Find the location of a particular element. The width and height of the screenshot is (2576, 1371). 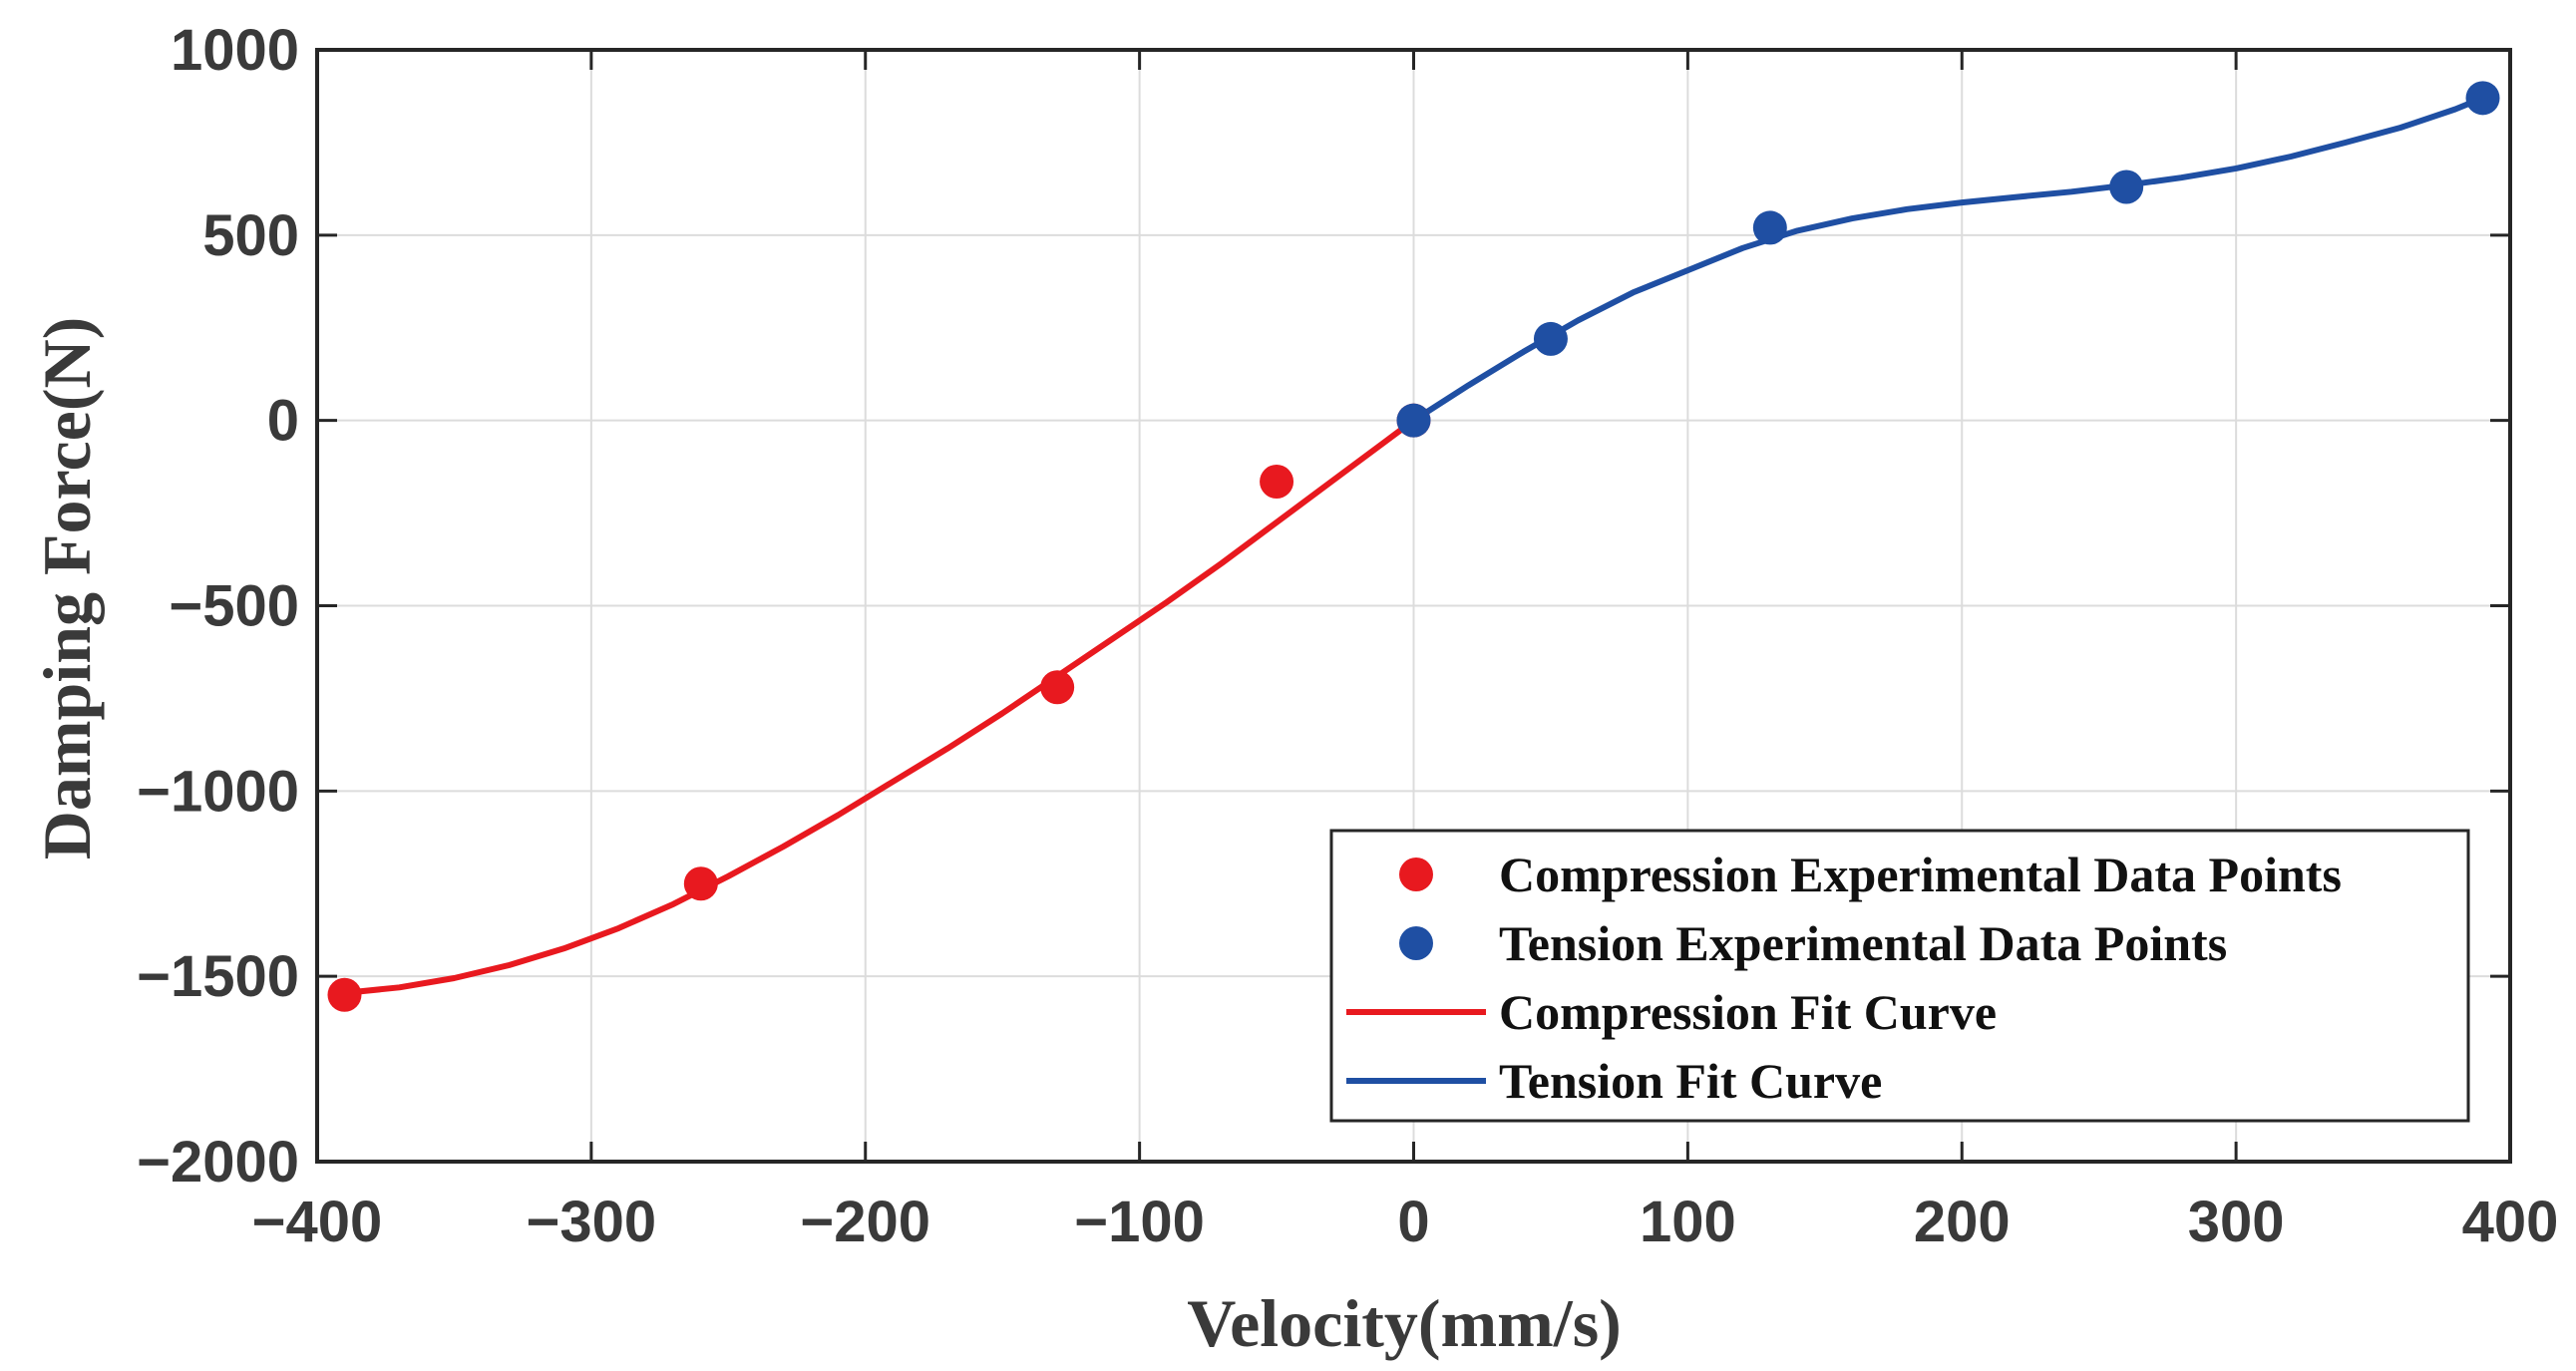

y-axis-title: Damping Force(N) is located at coordinates (67, 589).